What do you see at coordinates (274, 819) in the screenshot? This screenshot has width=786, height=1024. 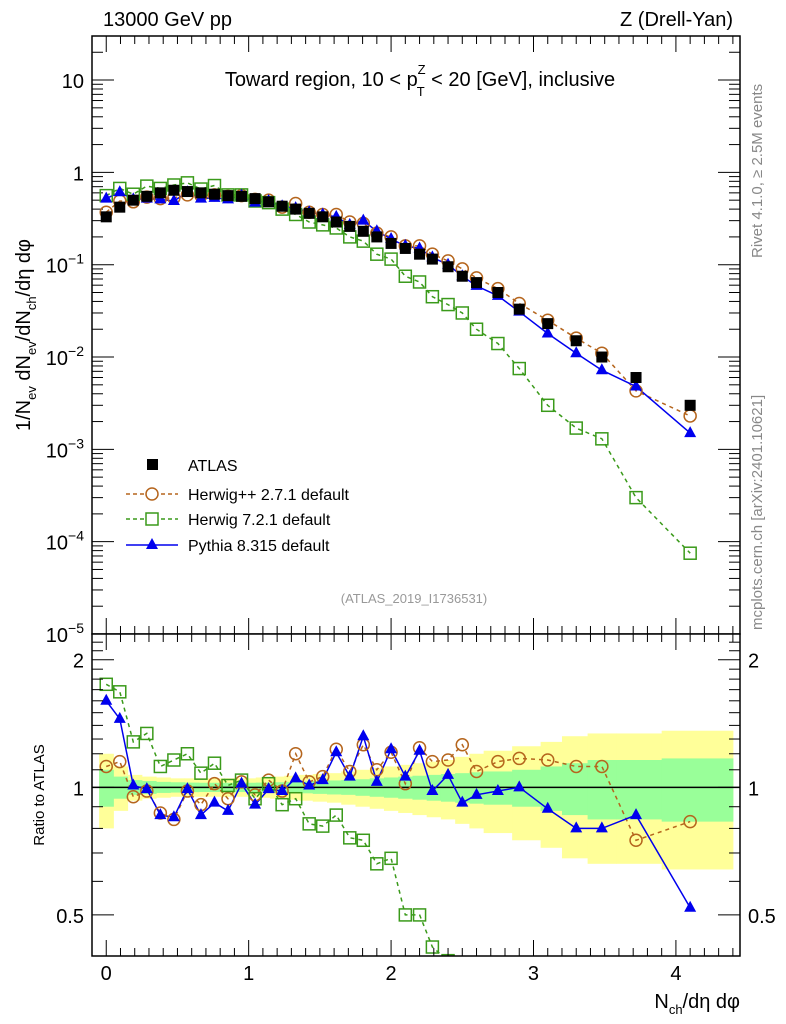 I see `ratio-line-herwig-7-2-1-default` at bounding box center [274, 819].